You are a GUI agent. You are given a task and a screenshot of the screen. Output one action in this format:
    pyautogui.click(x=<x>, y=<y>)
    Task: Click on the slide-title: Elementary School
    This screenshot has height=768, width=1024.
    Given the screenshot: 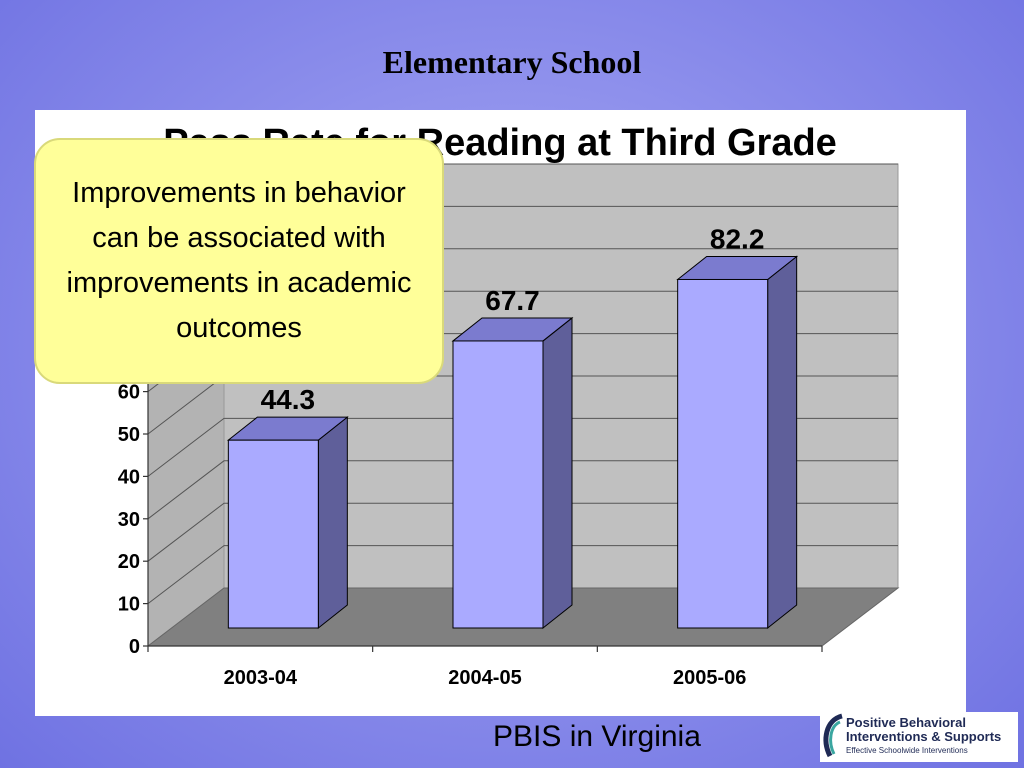 What is the action you would take?
    pyautogui.click(x=512, y=62)
    